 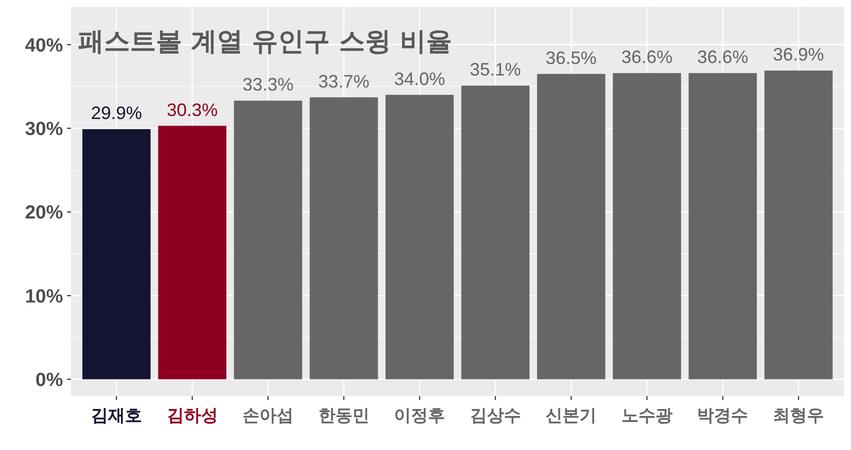 What do you see at coordinates (50, 380) in the screenshot?
I see `y-tick-label: 0%` at bounding box center [50, 380].